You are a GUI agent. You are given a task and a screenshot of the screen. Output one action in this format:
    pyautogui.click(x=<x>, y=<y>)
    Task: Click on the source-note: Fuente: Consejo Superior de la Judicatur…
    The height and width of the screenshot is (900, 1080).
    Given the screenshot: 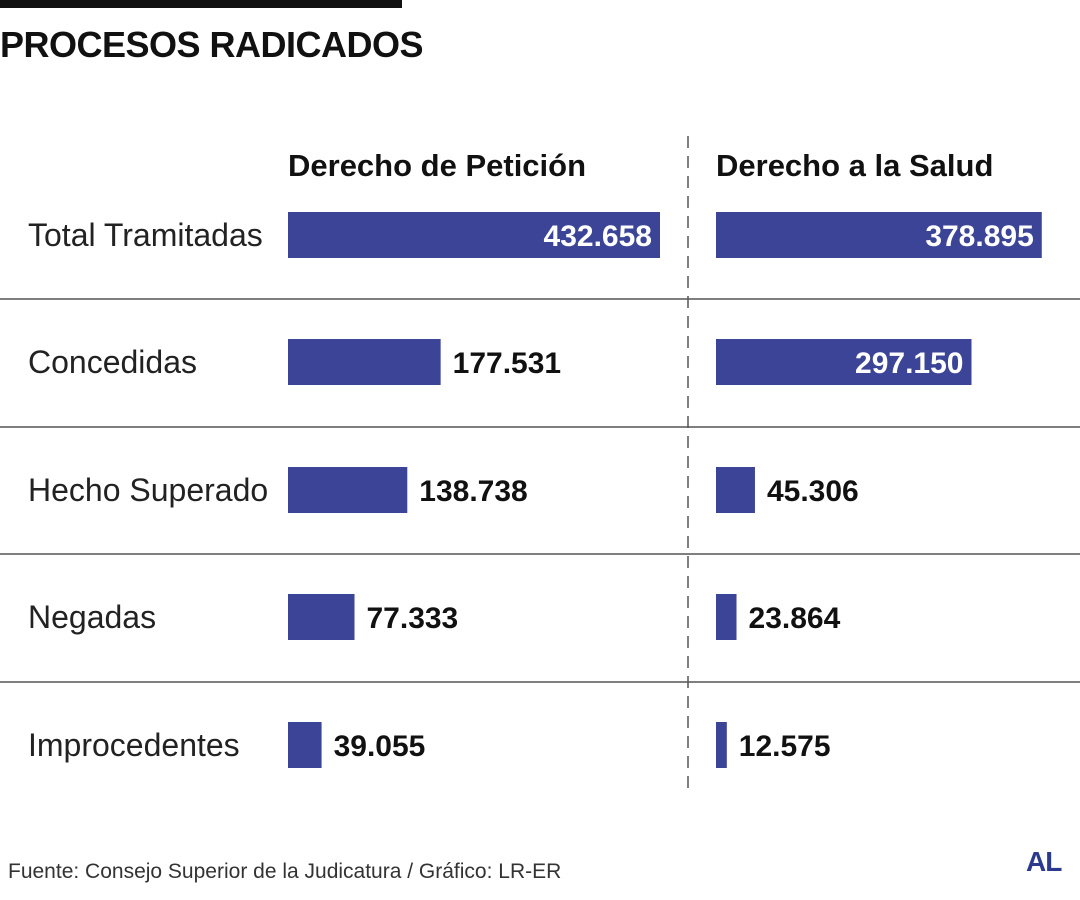 What is the action you would take?
    pyautogui.click(x=285, y=871)
    